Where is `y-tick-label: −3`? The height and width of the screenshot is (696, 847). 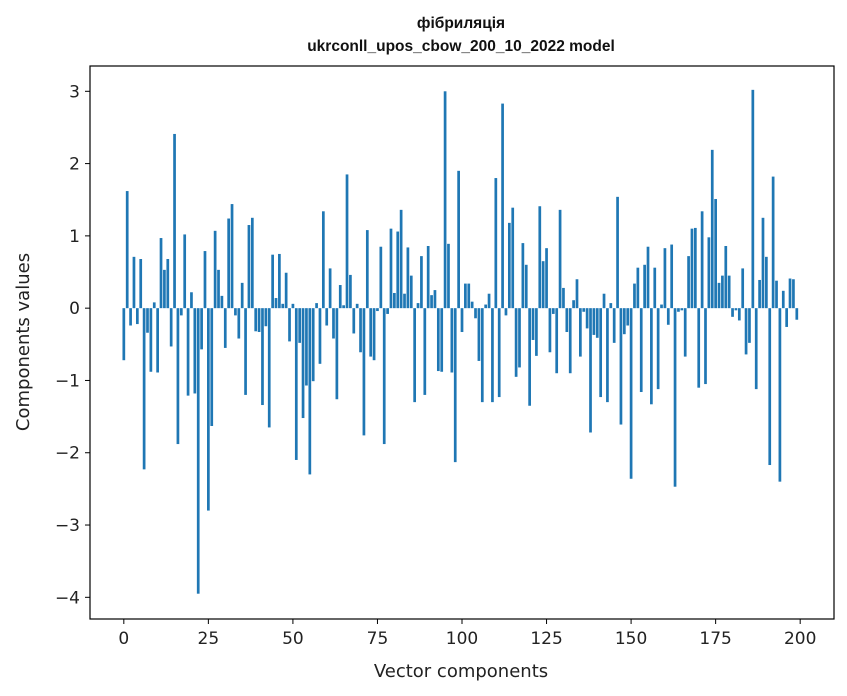 y-tick-label: −3 is located at coordinates (67, 526).